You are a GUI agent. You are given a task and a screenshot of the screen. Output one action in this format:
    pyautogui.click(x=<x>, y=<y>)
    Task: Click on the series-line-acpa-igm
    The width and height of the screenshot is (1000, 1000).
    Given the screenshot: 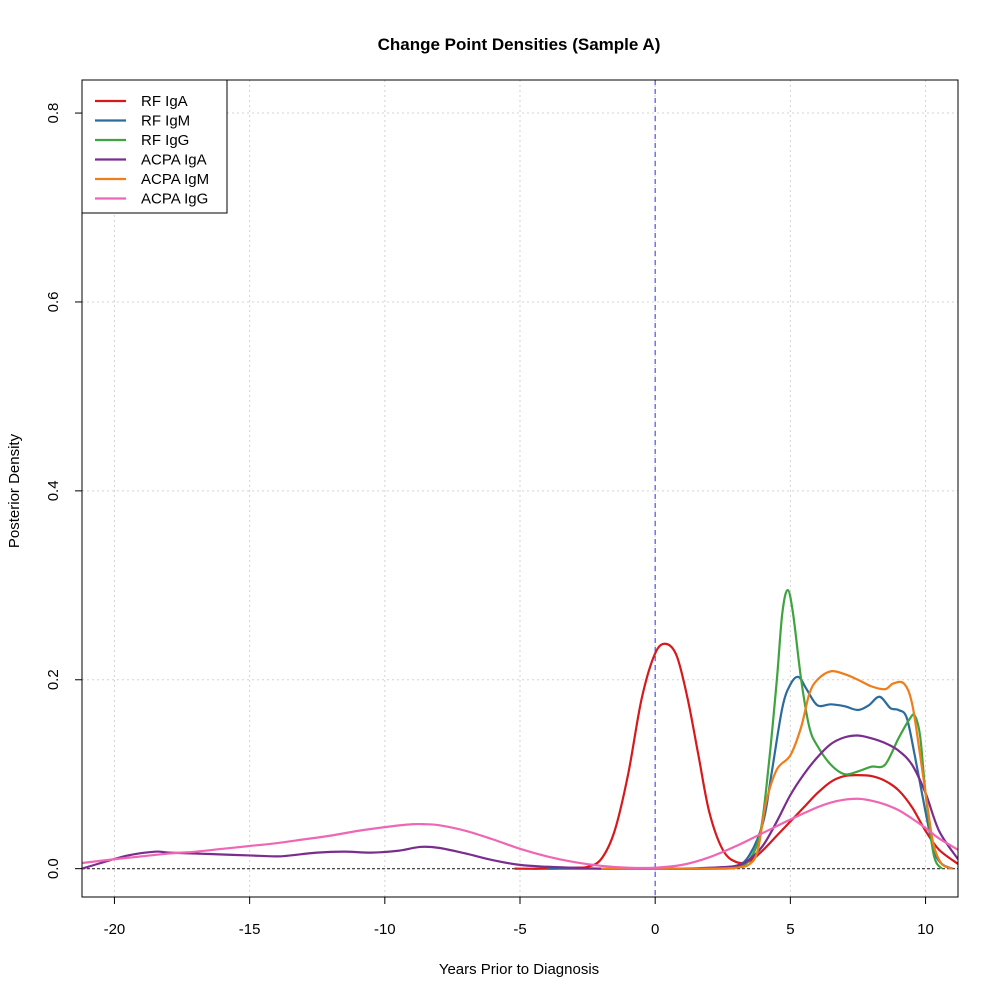 What is the action you would take?
    pyautogui.click(x=777, y=769)
    